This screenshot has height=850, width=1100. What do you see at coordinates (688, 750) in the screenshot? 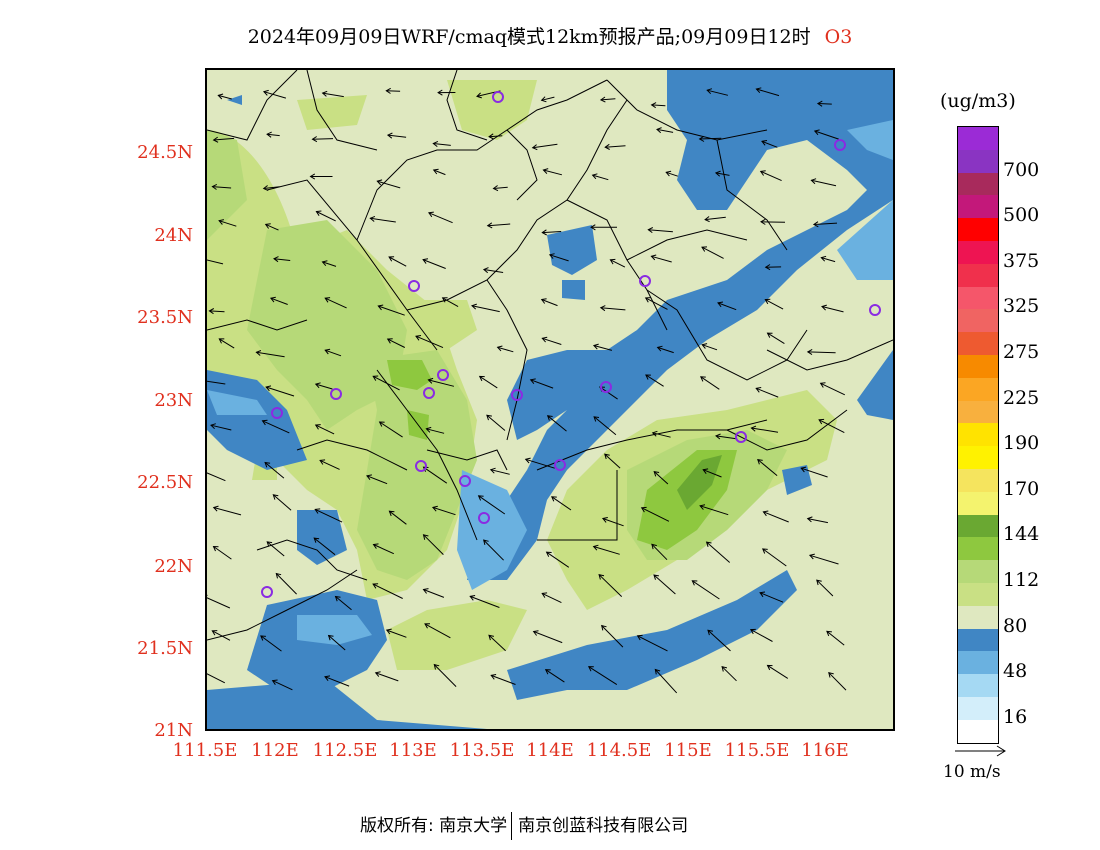
I see `lon-tick-label: 115E` at bounding box center [688, 750].